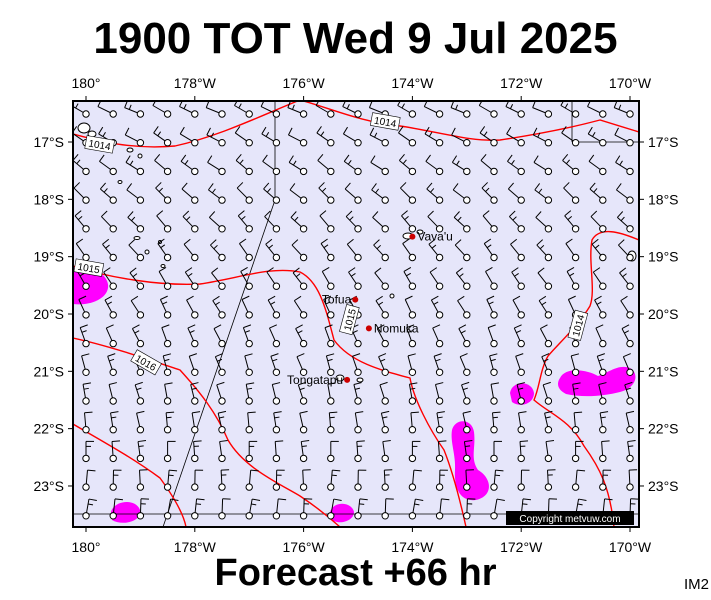 The width and height of the screenshot is (711, 600). What do you see at coordinates (130, 475) in the screenshot?
I see `isobar-line` at bounding box center [130, 475].